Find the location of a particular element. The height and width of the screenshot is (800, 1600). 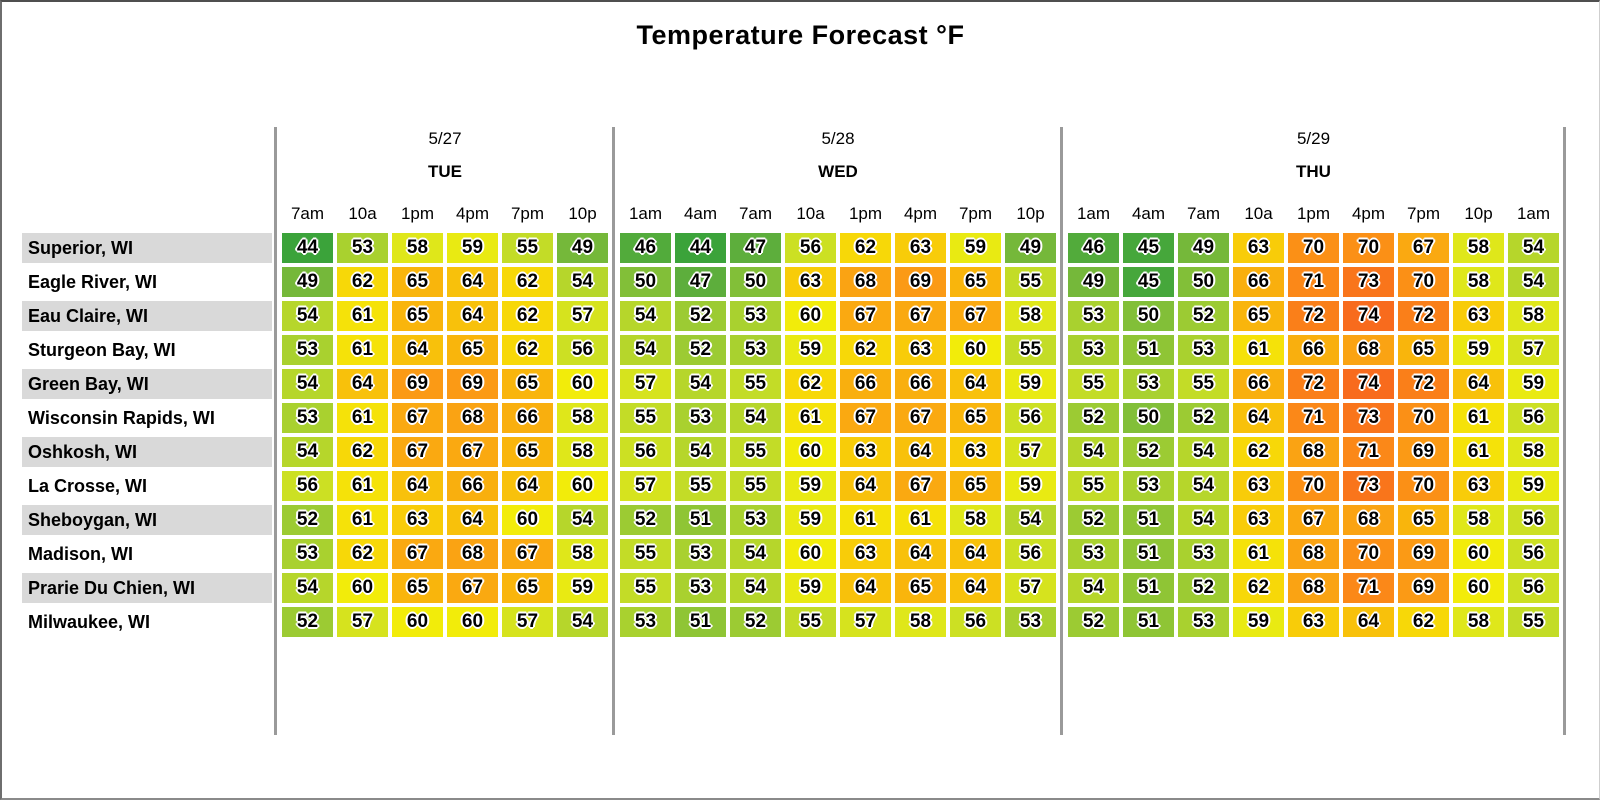

time-label: 4am is located at coordinates (700, 213).